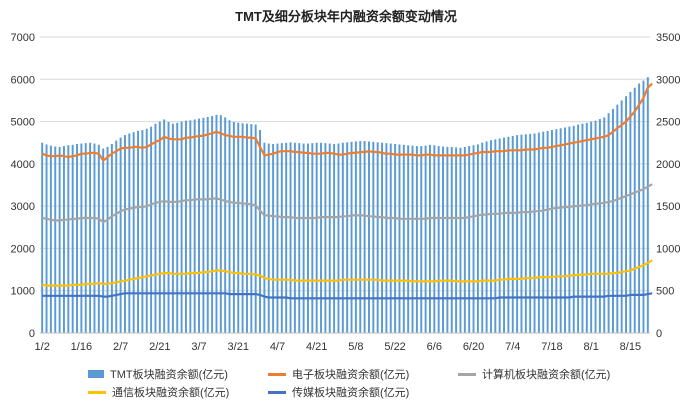 This screenshot has height=408, width=692. What do you see at coordinates (198, 347) in the screenshot?
I see `x-tick-label: 3/7` at bounding box center [198, 347].